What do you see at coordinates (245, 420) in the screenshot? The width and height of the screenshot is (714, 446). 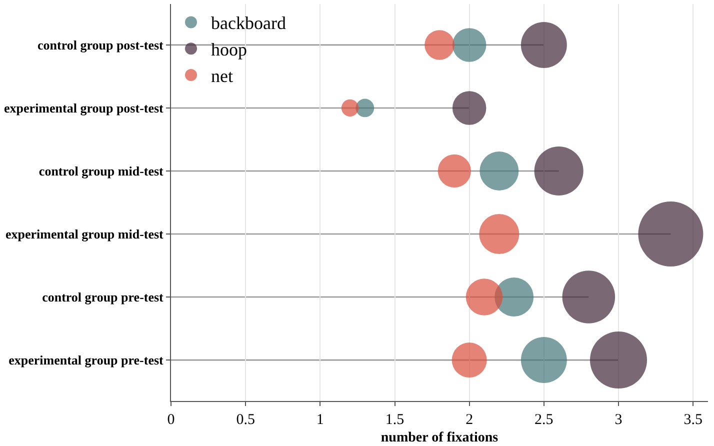 I see `x-tick-label: 0.5` at bounding box center [245, 420].